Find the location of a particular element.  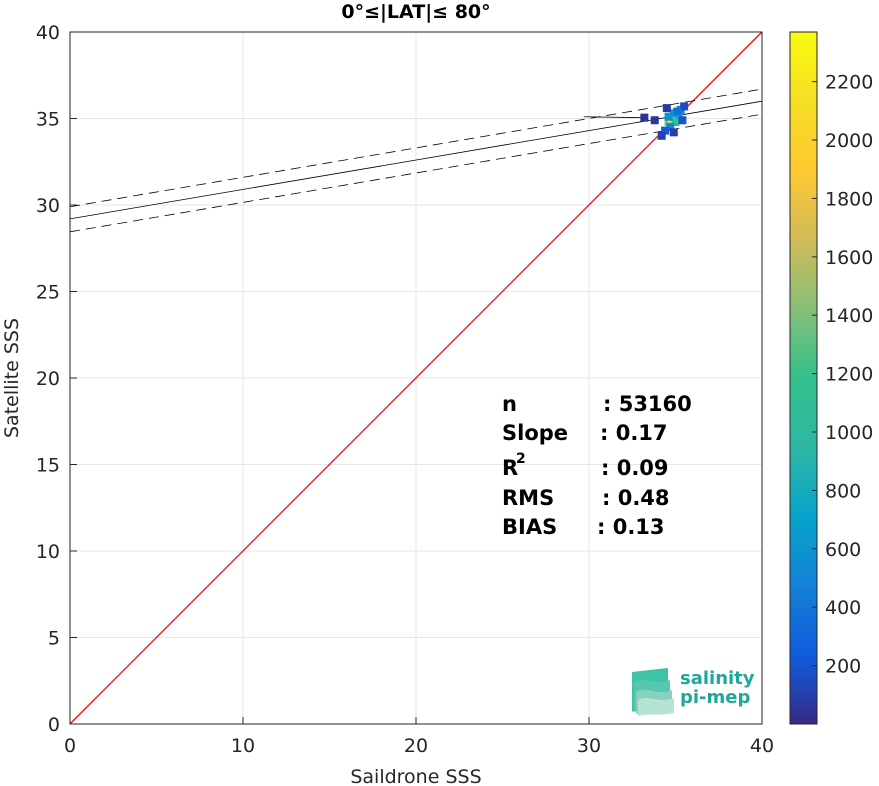

stat-value: : 53160 is located at coordinates (647, 404).